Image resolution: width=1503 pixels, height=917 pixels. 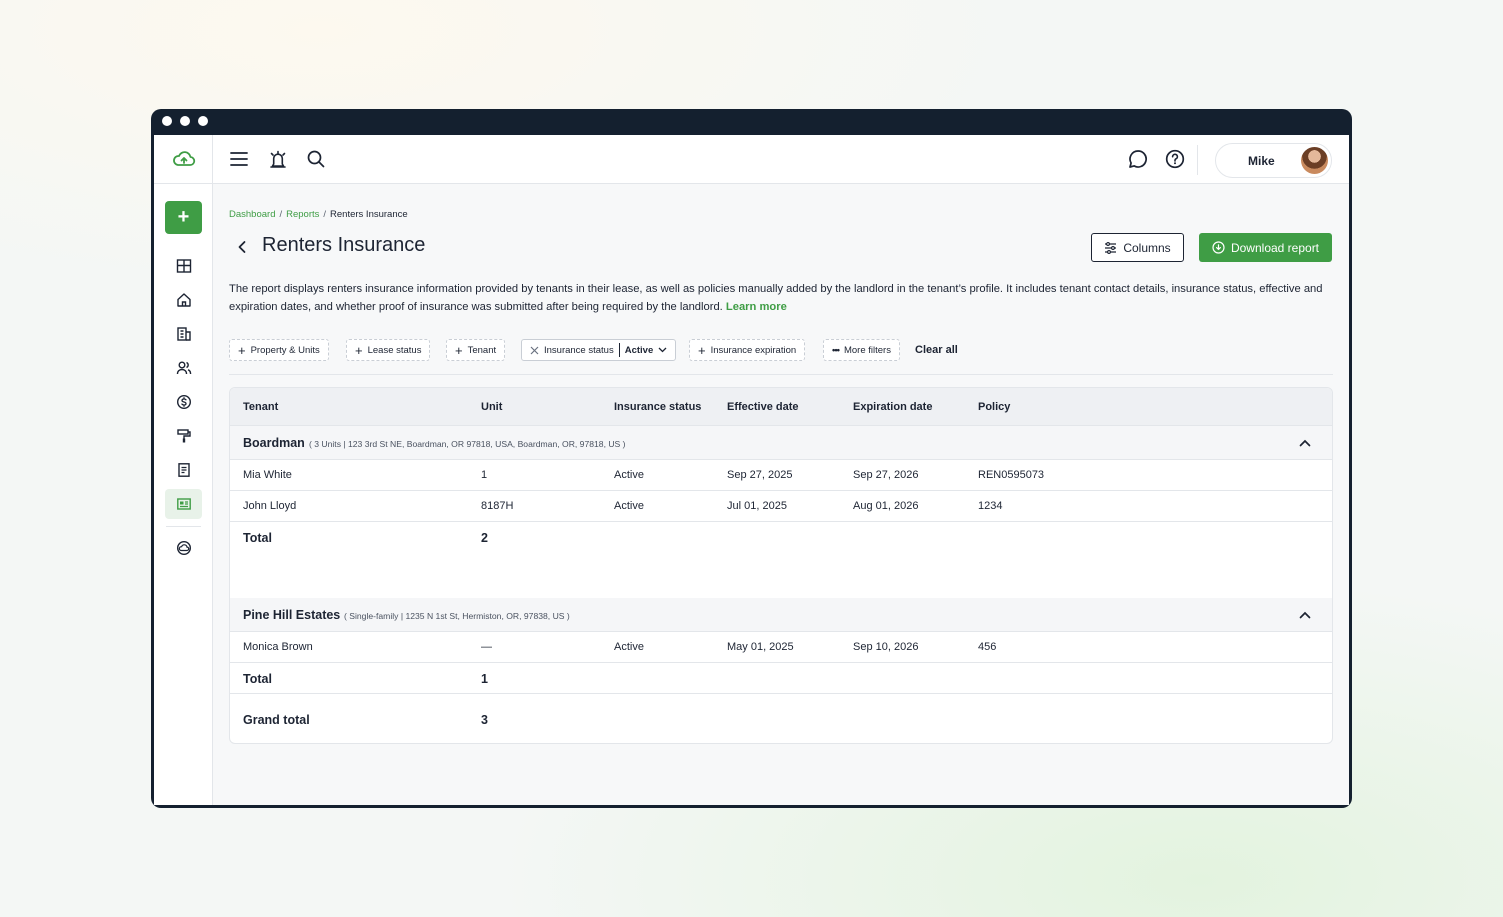 What do you see at coordinates (756, 307) in the screenshot?
I see `learn-more-link: Learn more` at bounding box center [756, 307].